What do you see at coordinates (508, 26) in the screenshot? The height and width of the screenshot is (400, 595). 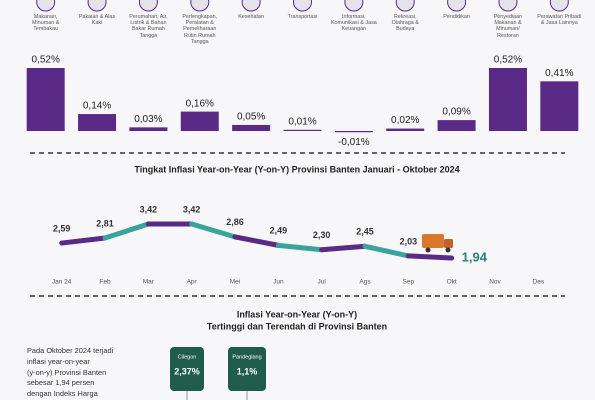 I see `category-label: Penyediaan Makanan & Minuman/ Restoran` at bounding box center [508, 26].